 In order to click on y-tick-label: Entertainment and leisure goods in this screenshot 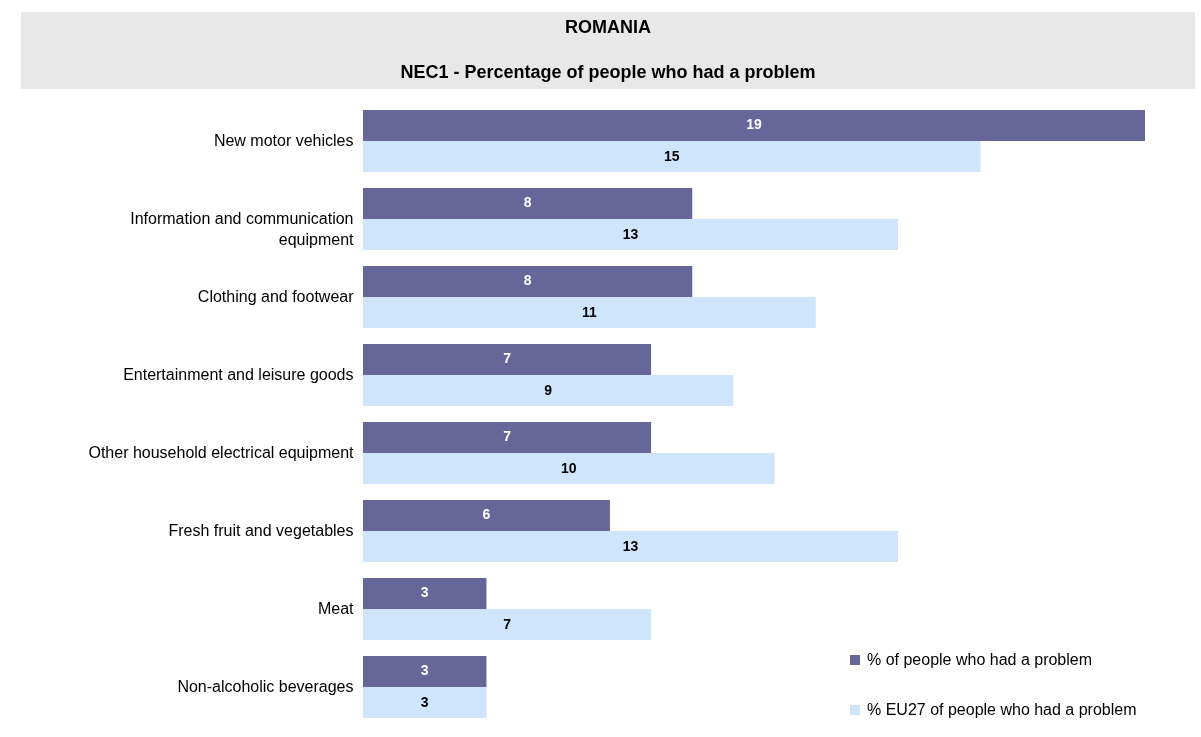, I will do `click(238, 374)`.